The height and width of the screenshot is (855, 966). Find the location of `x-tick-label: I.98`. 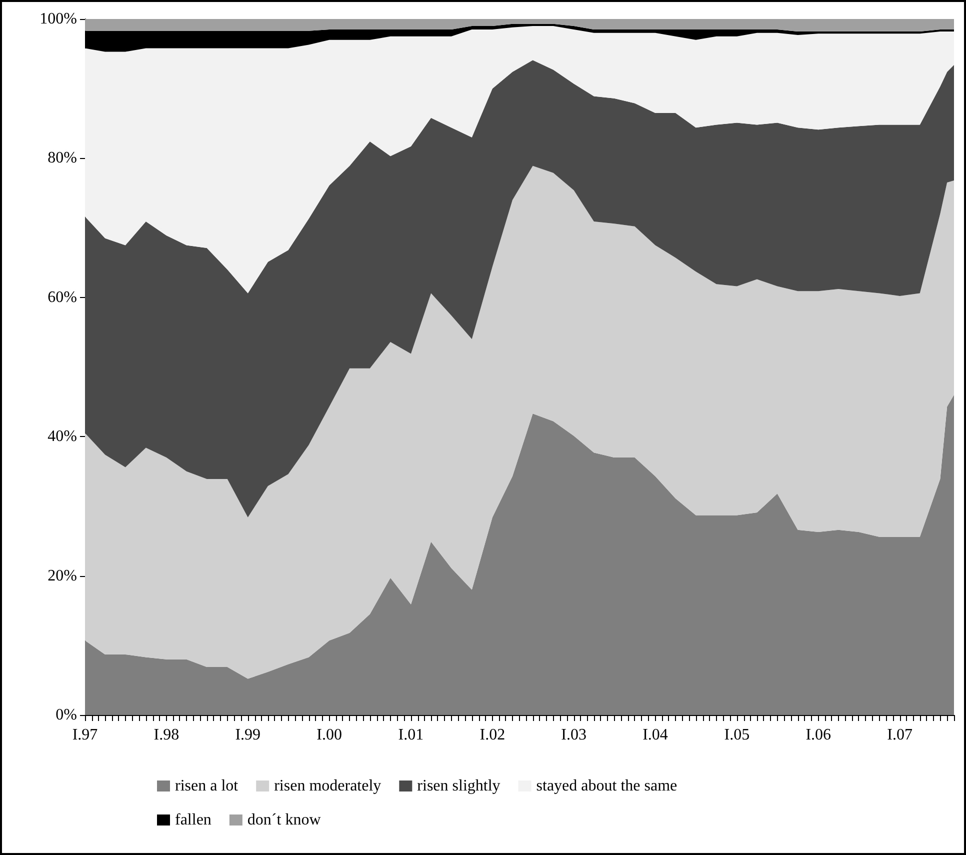

x-tick-label: I.98 is located at coordinates (167, 735).